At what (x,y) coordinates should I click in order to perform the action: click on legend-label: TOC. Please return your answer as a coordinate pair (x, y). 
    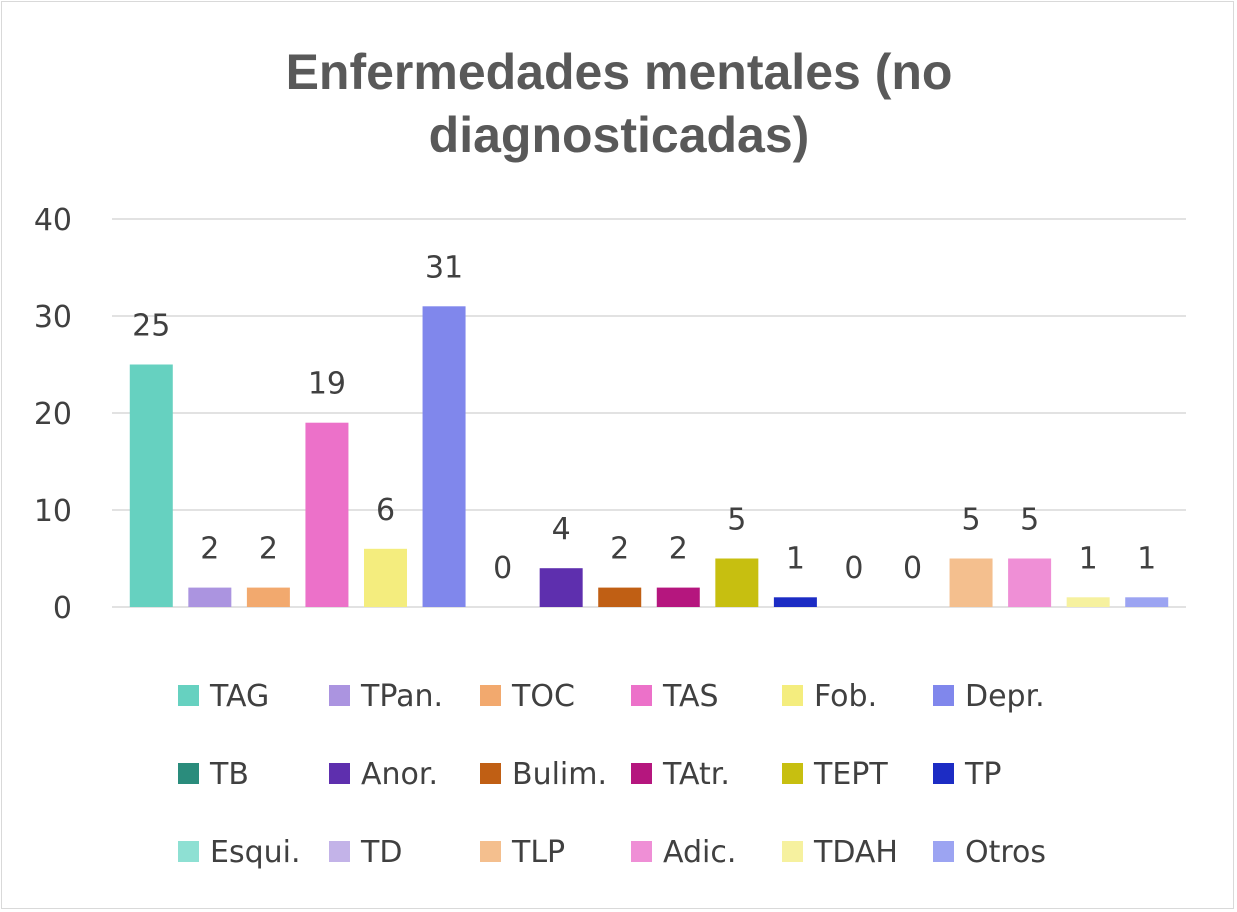
    Looking at the image, I should click on (543, 696).